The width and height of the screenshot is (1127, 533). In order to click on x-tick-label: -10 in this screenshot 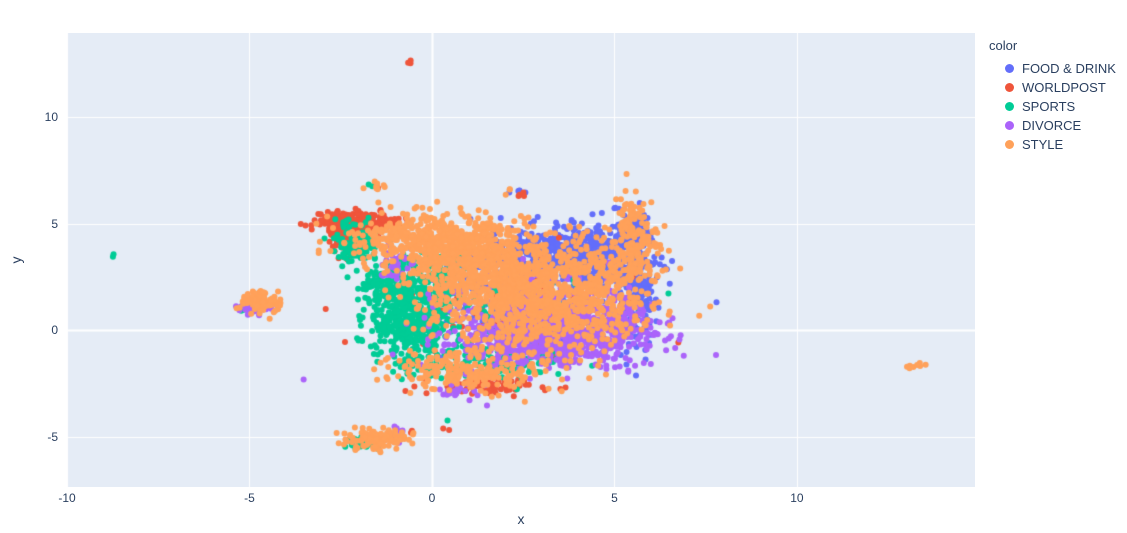, I will do `click(67, 498)`.